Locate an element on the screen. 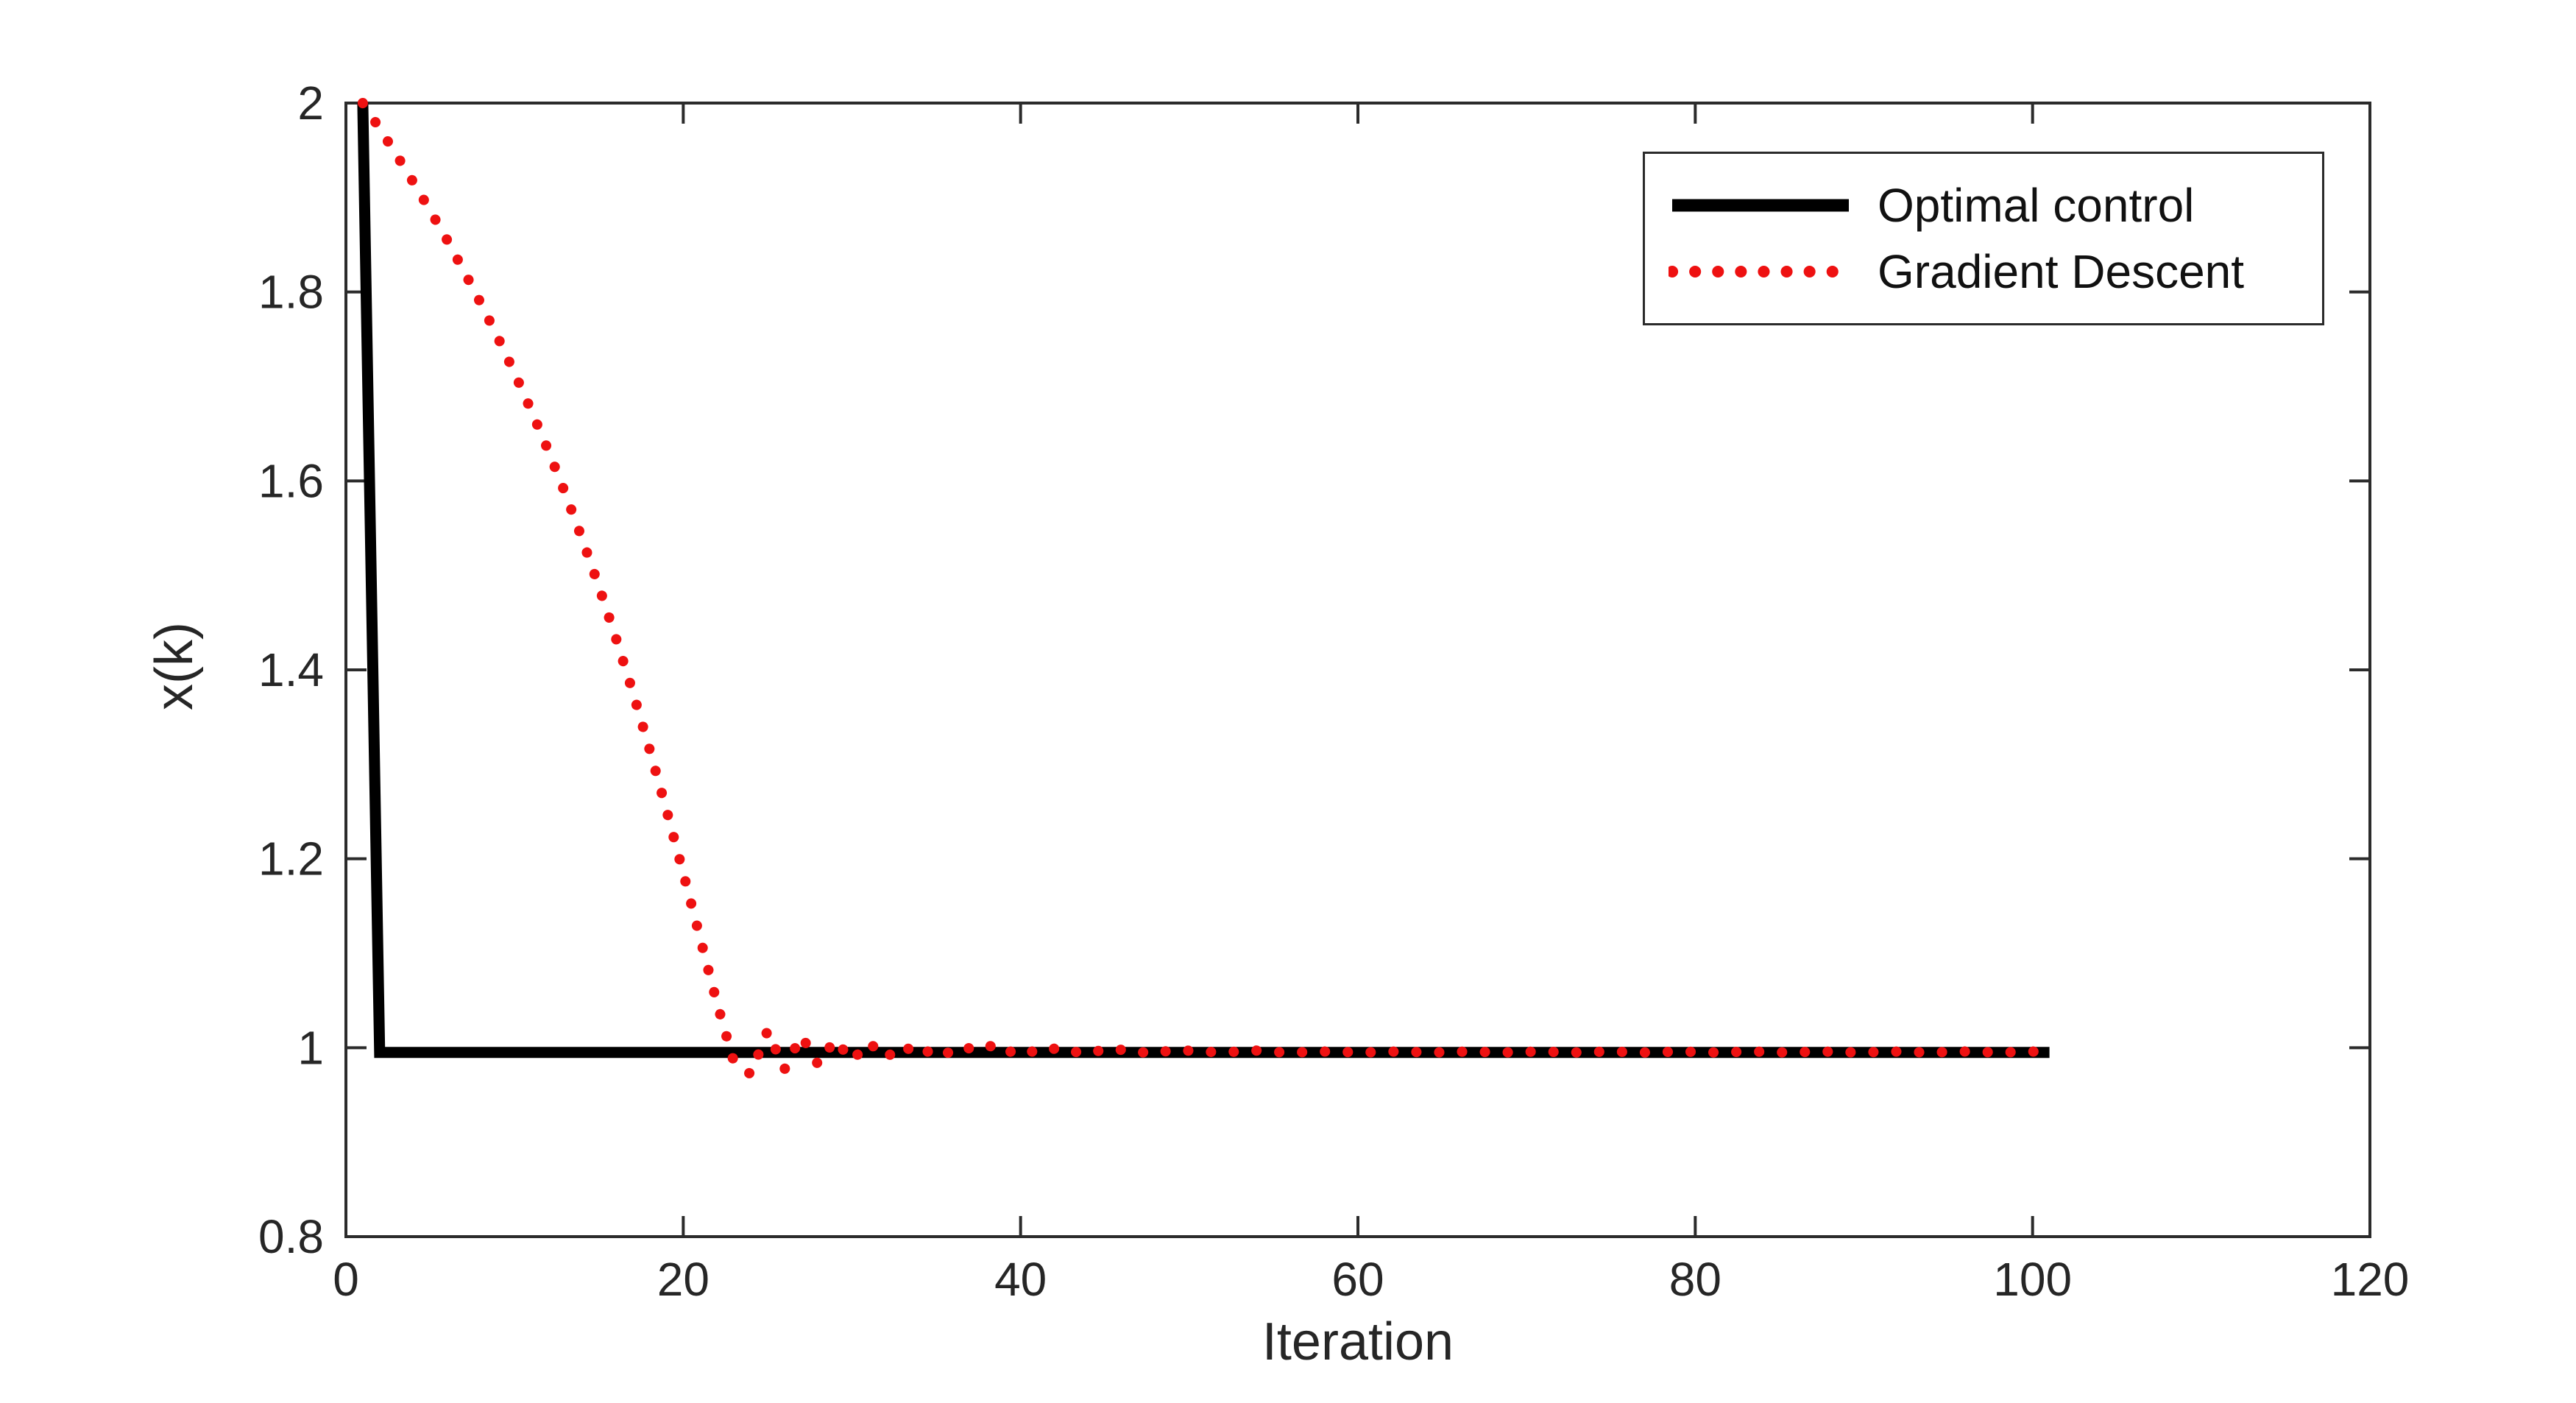 This screenshot has height=1403, width=2576. x-axis-label: Iteration is located at coordinates (1358, 1341).